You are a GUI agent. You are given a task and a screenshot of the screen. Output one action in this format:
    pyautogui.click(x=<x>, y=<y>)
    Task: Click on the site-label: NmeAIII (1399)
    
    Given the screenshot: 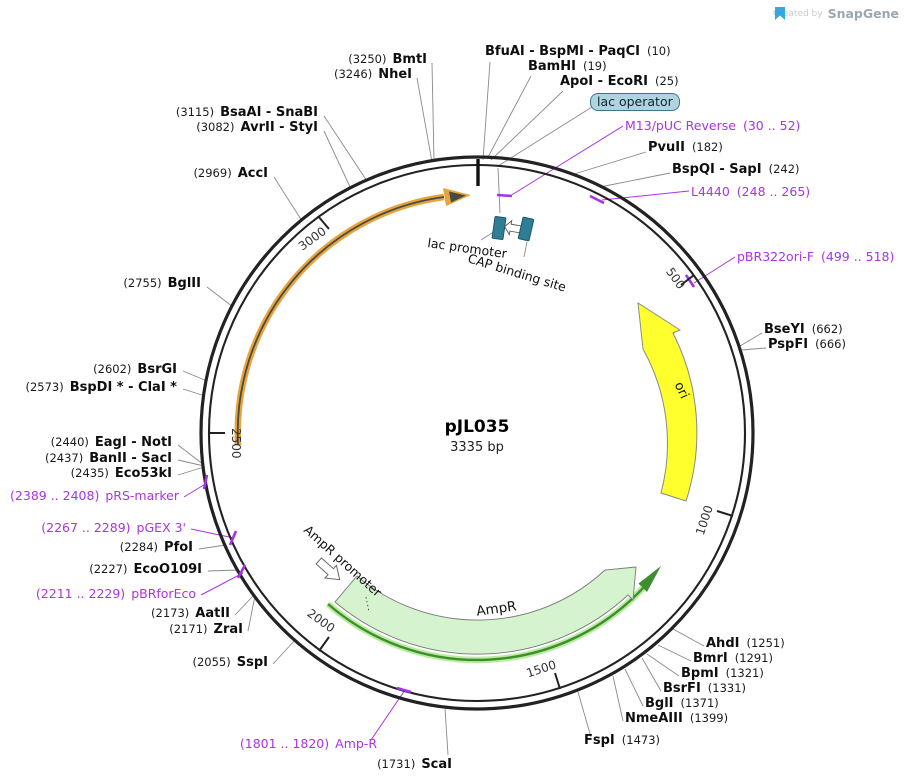 What is the action you would take?
    pyautogui.click(x=677, y=718)
    